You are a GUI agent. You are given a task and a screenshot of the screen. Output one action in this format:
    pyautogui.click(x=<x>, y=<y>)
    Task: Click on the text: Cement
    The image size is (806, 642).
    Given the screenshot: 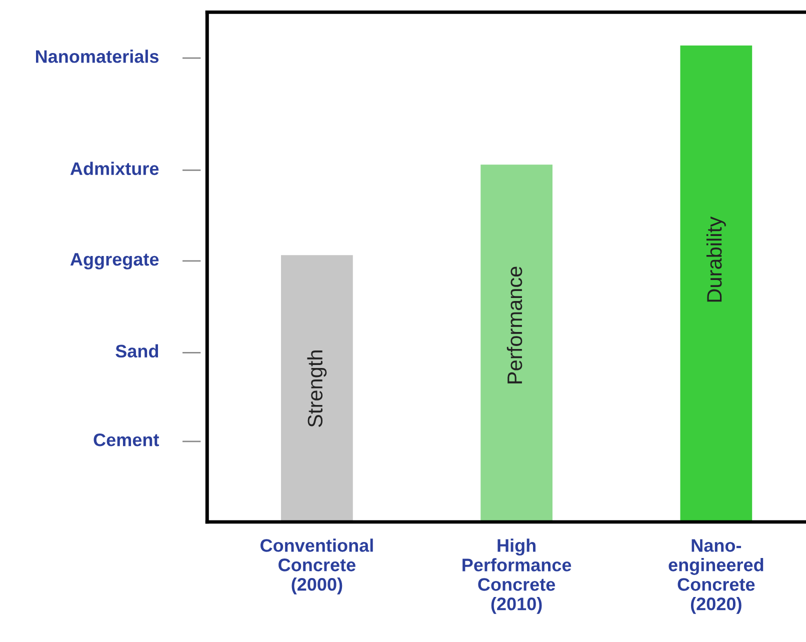 What is the action you would take?
    pyautogui.click(x=127, y=439)
    